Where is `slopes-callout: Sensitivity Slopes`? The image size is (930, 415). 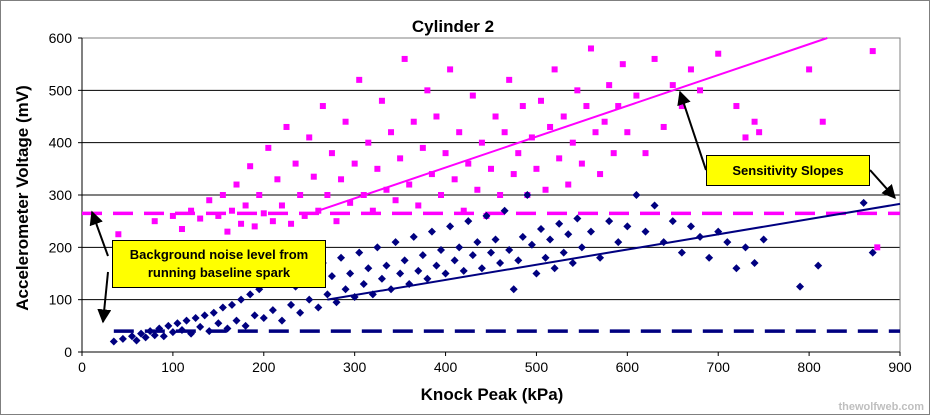 slopes-callout: Sensitivity Slopes is located at coordinates (788, 170).